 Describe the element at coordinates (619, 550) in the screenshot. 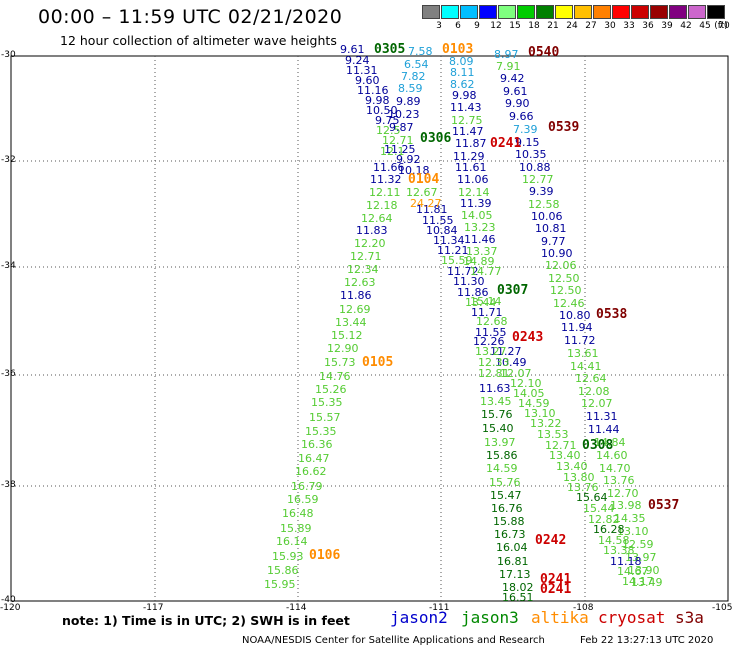

I see `wave-height-value: 13.38` at that location.